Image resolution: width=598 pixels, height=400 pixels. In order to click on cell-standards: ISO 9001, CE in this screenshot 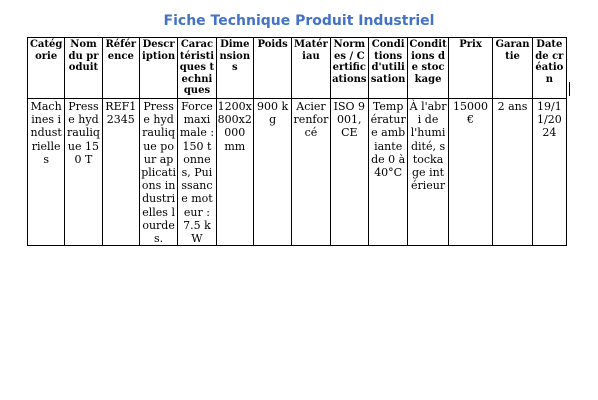, I will do `click(349, 172)`.